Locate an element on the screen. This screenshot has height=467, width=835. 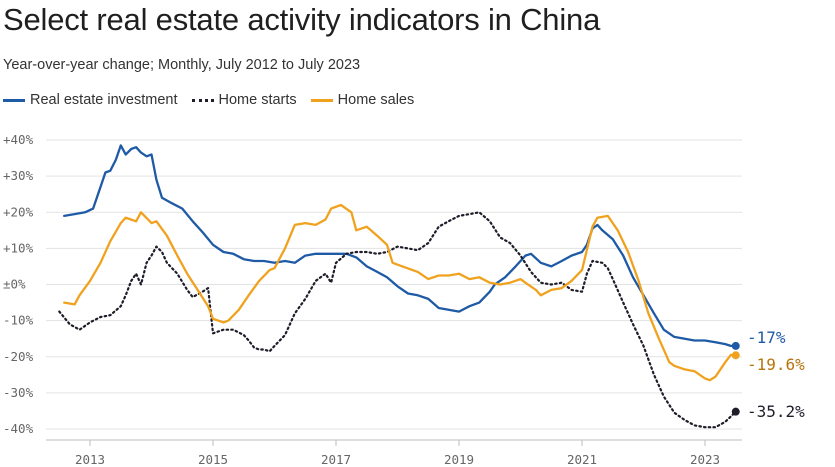
y-axis: +40% +30% +20% +10% ±0% -10% -20% -30% -40% is located at coordinates (18, 284).